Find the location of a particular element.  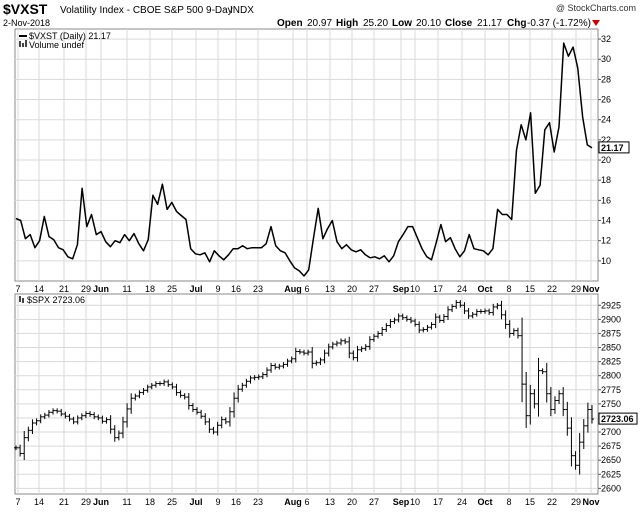

spx-x-tick-label: 15 is located at coordinates (530, 502).